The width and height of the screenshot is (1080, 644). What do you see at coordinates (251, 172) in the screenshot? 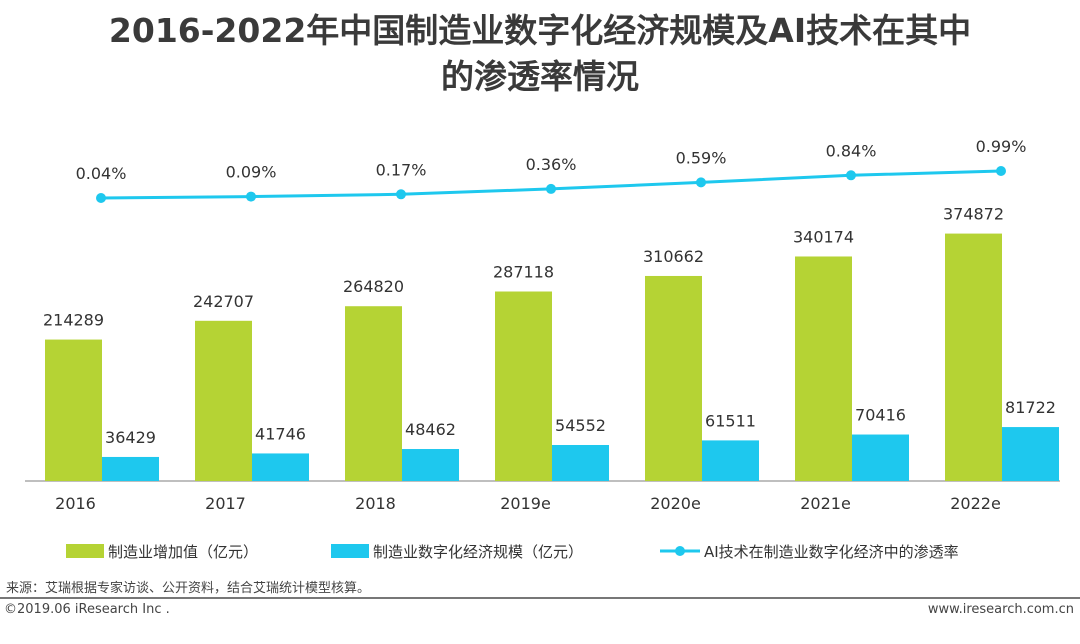
I see `line-label: 0.09%` at bounding box center [251, 172].